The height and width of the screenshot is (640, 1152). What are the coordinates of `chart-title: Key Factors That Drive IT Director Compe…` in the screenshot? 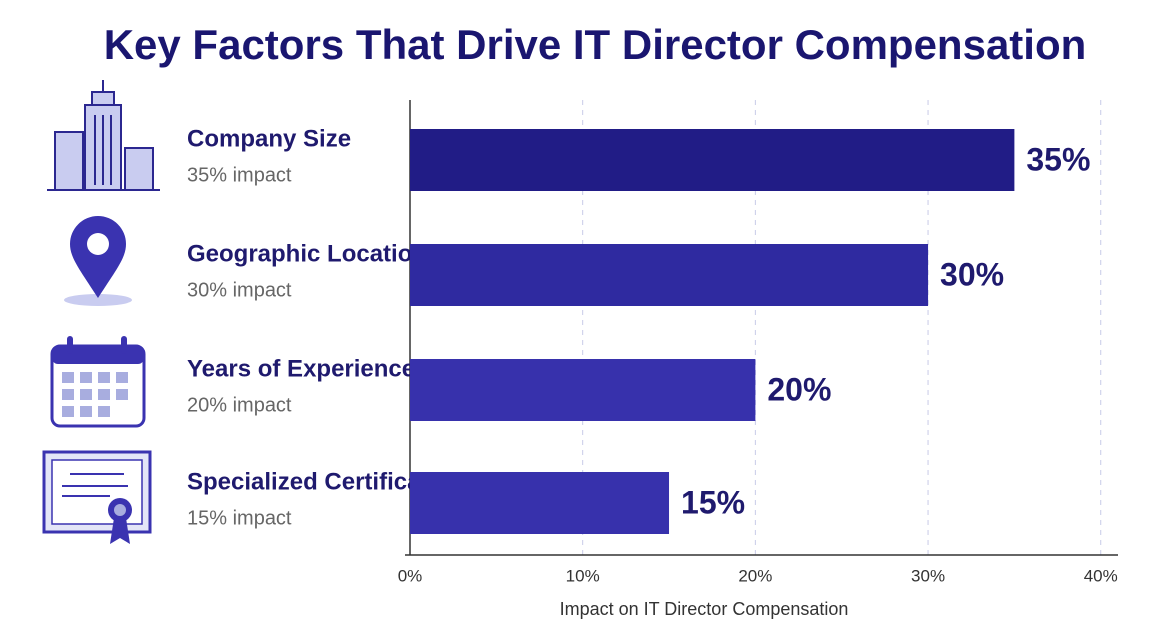 It's located at (595, 44).